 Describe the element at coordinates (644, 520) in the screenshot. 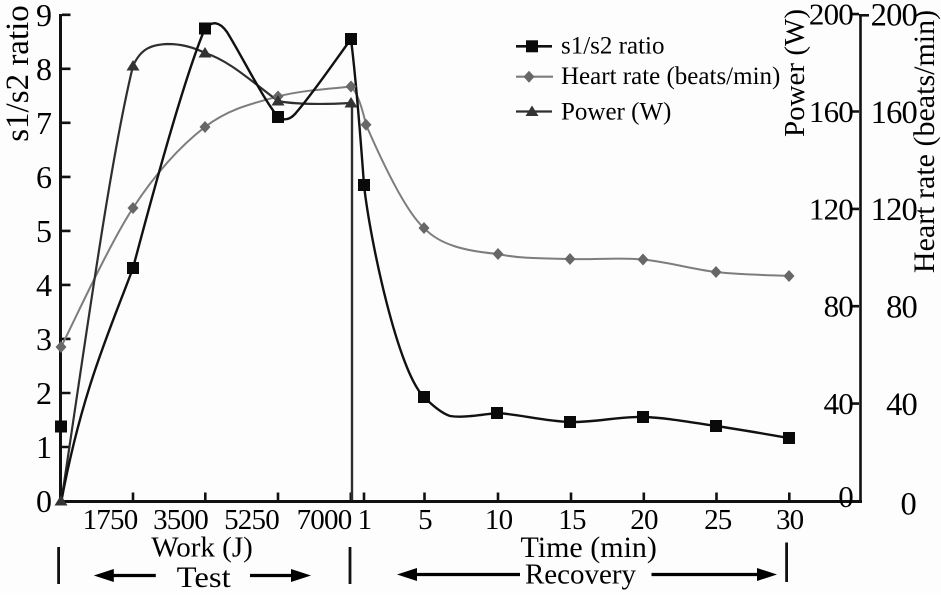

I see `svg-text: 20` at that location.